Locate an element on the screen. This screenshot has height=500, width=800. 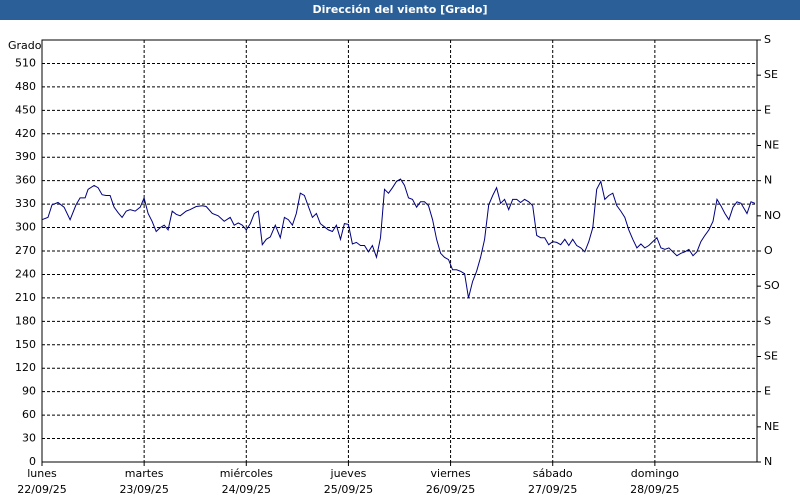
y-tick-label: 240 is located at coordinates (25, 273).